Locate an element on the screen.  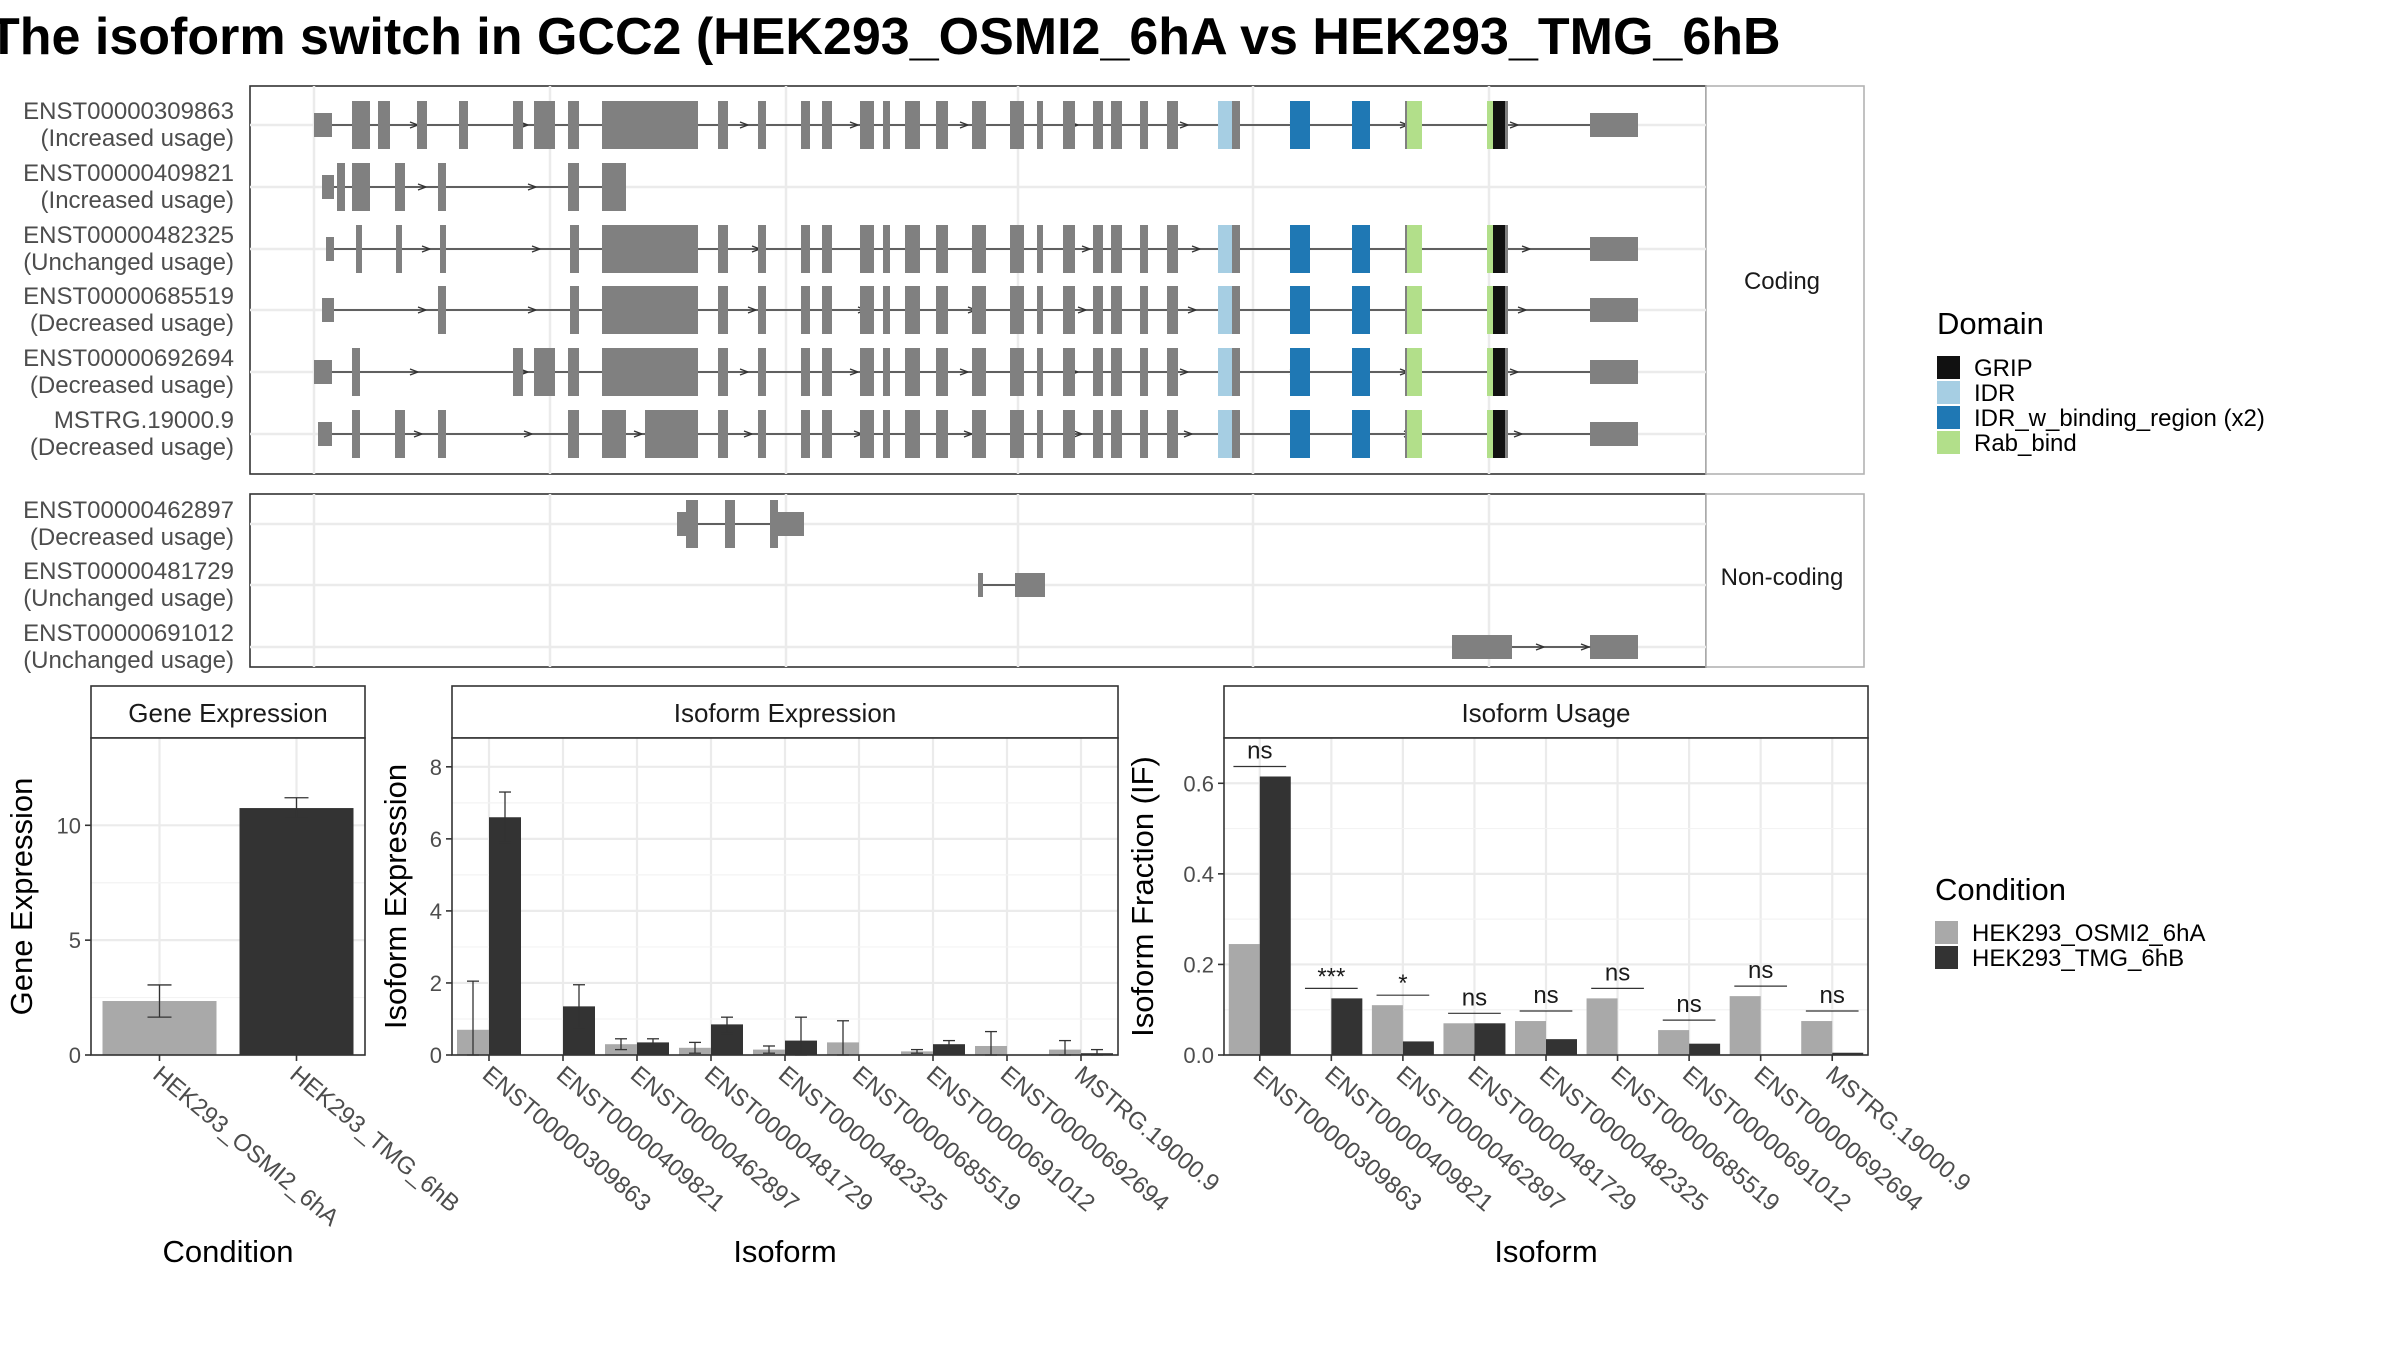
chart-title: Isoform Usage is located at coordinates (1545, 713).